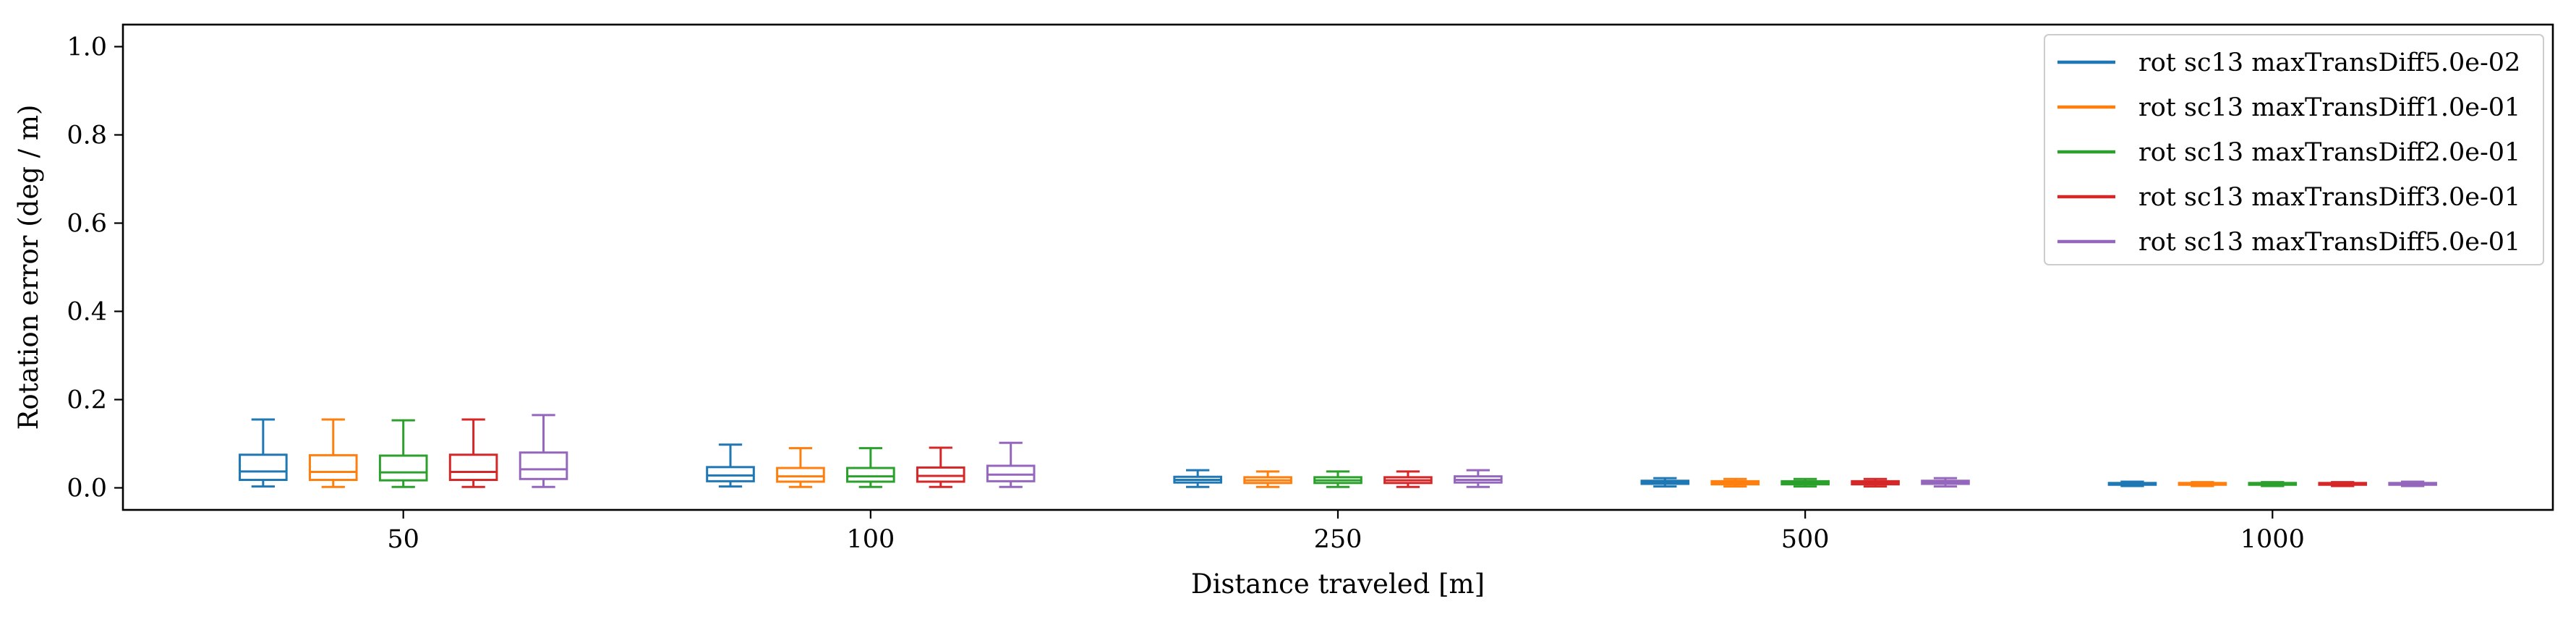 The image size is (2576, 622). Describe the element at coordinates (2329, 197) in the screenshot. I see `legend-label: rot sc13 maxTransDiff3.0e-01` at that location.